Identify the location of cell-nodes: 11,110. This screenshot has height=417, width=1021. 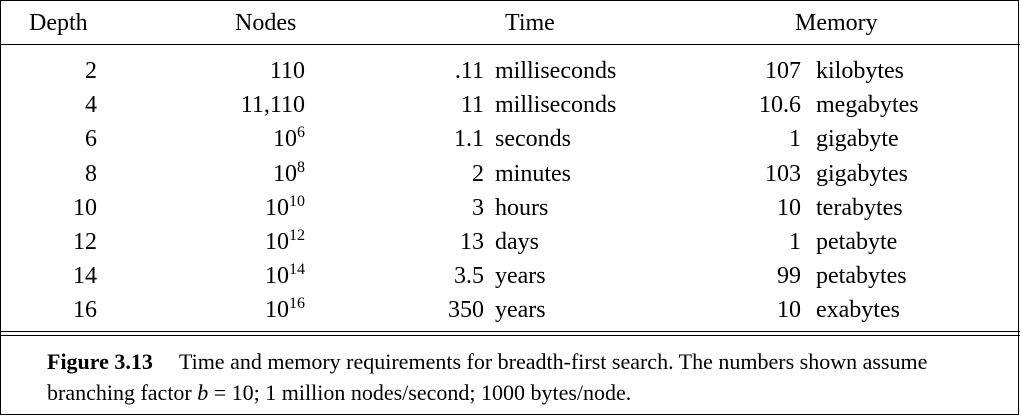
(273, 105).